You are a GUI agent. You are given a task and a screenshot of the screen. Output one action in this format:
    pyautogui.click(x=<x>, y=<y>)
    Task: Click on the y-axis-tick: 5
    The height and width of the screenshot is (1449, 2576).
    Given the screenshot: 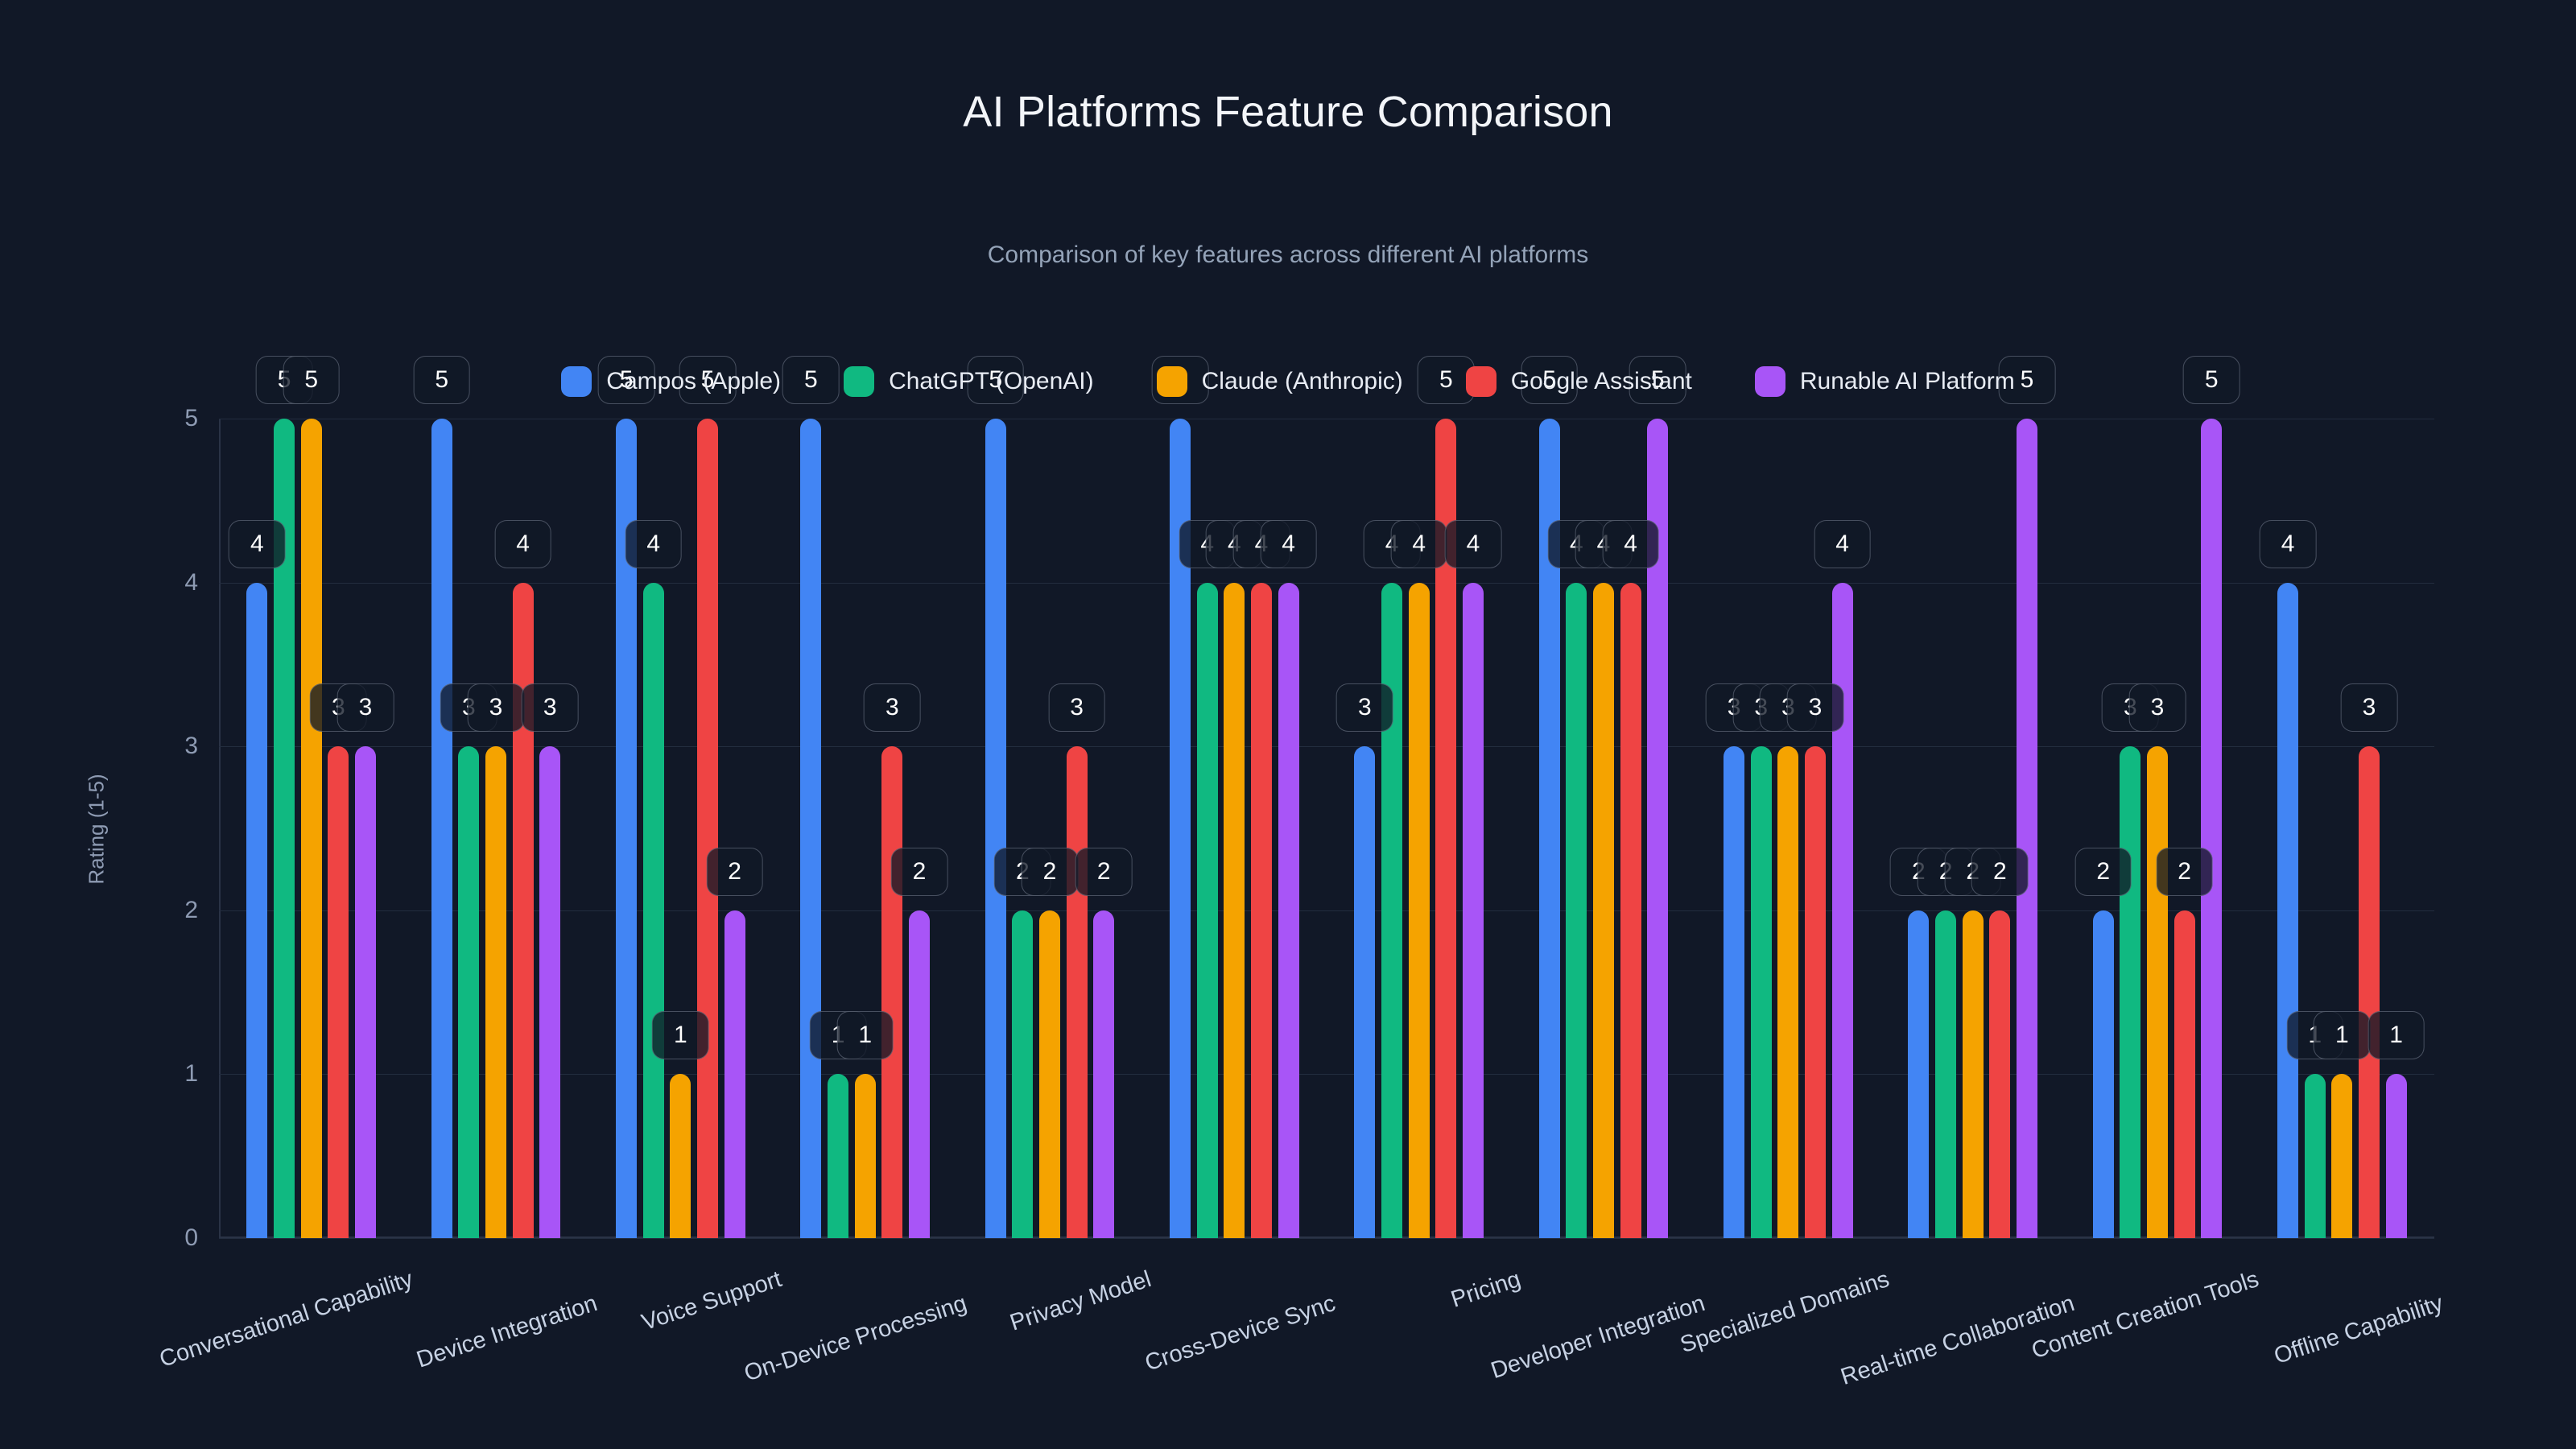 What is the action you would take?
    pyautogui.click(x=191, y=418)
    